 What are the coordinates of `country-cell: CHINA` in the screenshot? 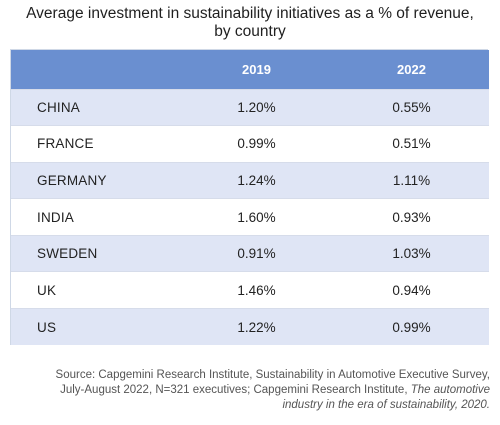 It's located at (95, 107).